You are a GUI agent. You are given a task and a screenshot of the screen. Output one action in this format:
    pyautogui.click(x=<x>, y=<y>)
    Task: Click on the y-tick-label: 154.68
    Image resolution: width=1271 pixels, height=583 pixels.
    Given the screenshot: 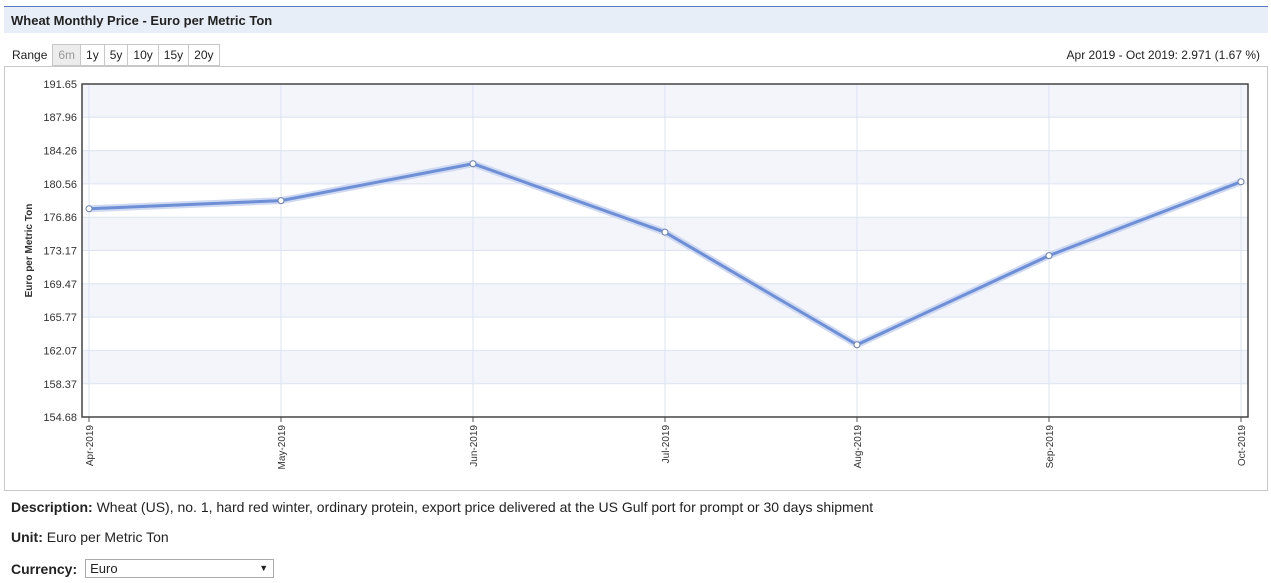 What is the action you would take?
    pyautogui.click(x=60, y=418)
    